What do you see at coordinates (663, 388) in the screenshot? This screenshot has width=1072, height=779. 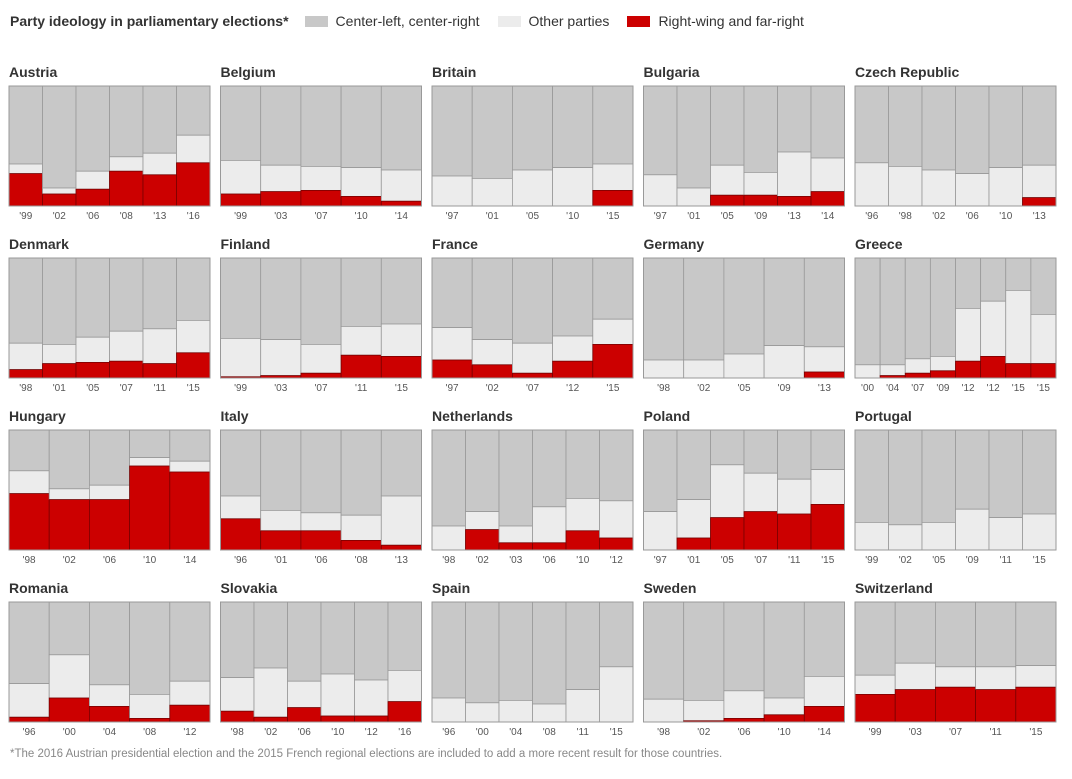 I see `tick-label-germany-0: '98` at bounding box center [663, 388].